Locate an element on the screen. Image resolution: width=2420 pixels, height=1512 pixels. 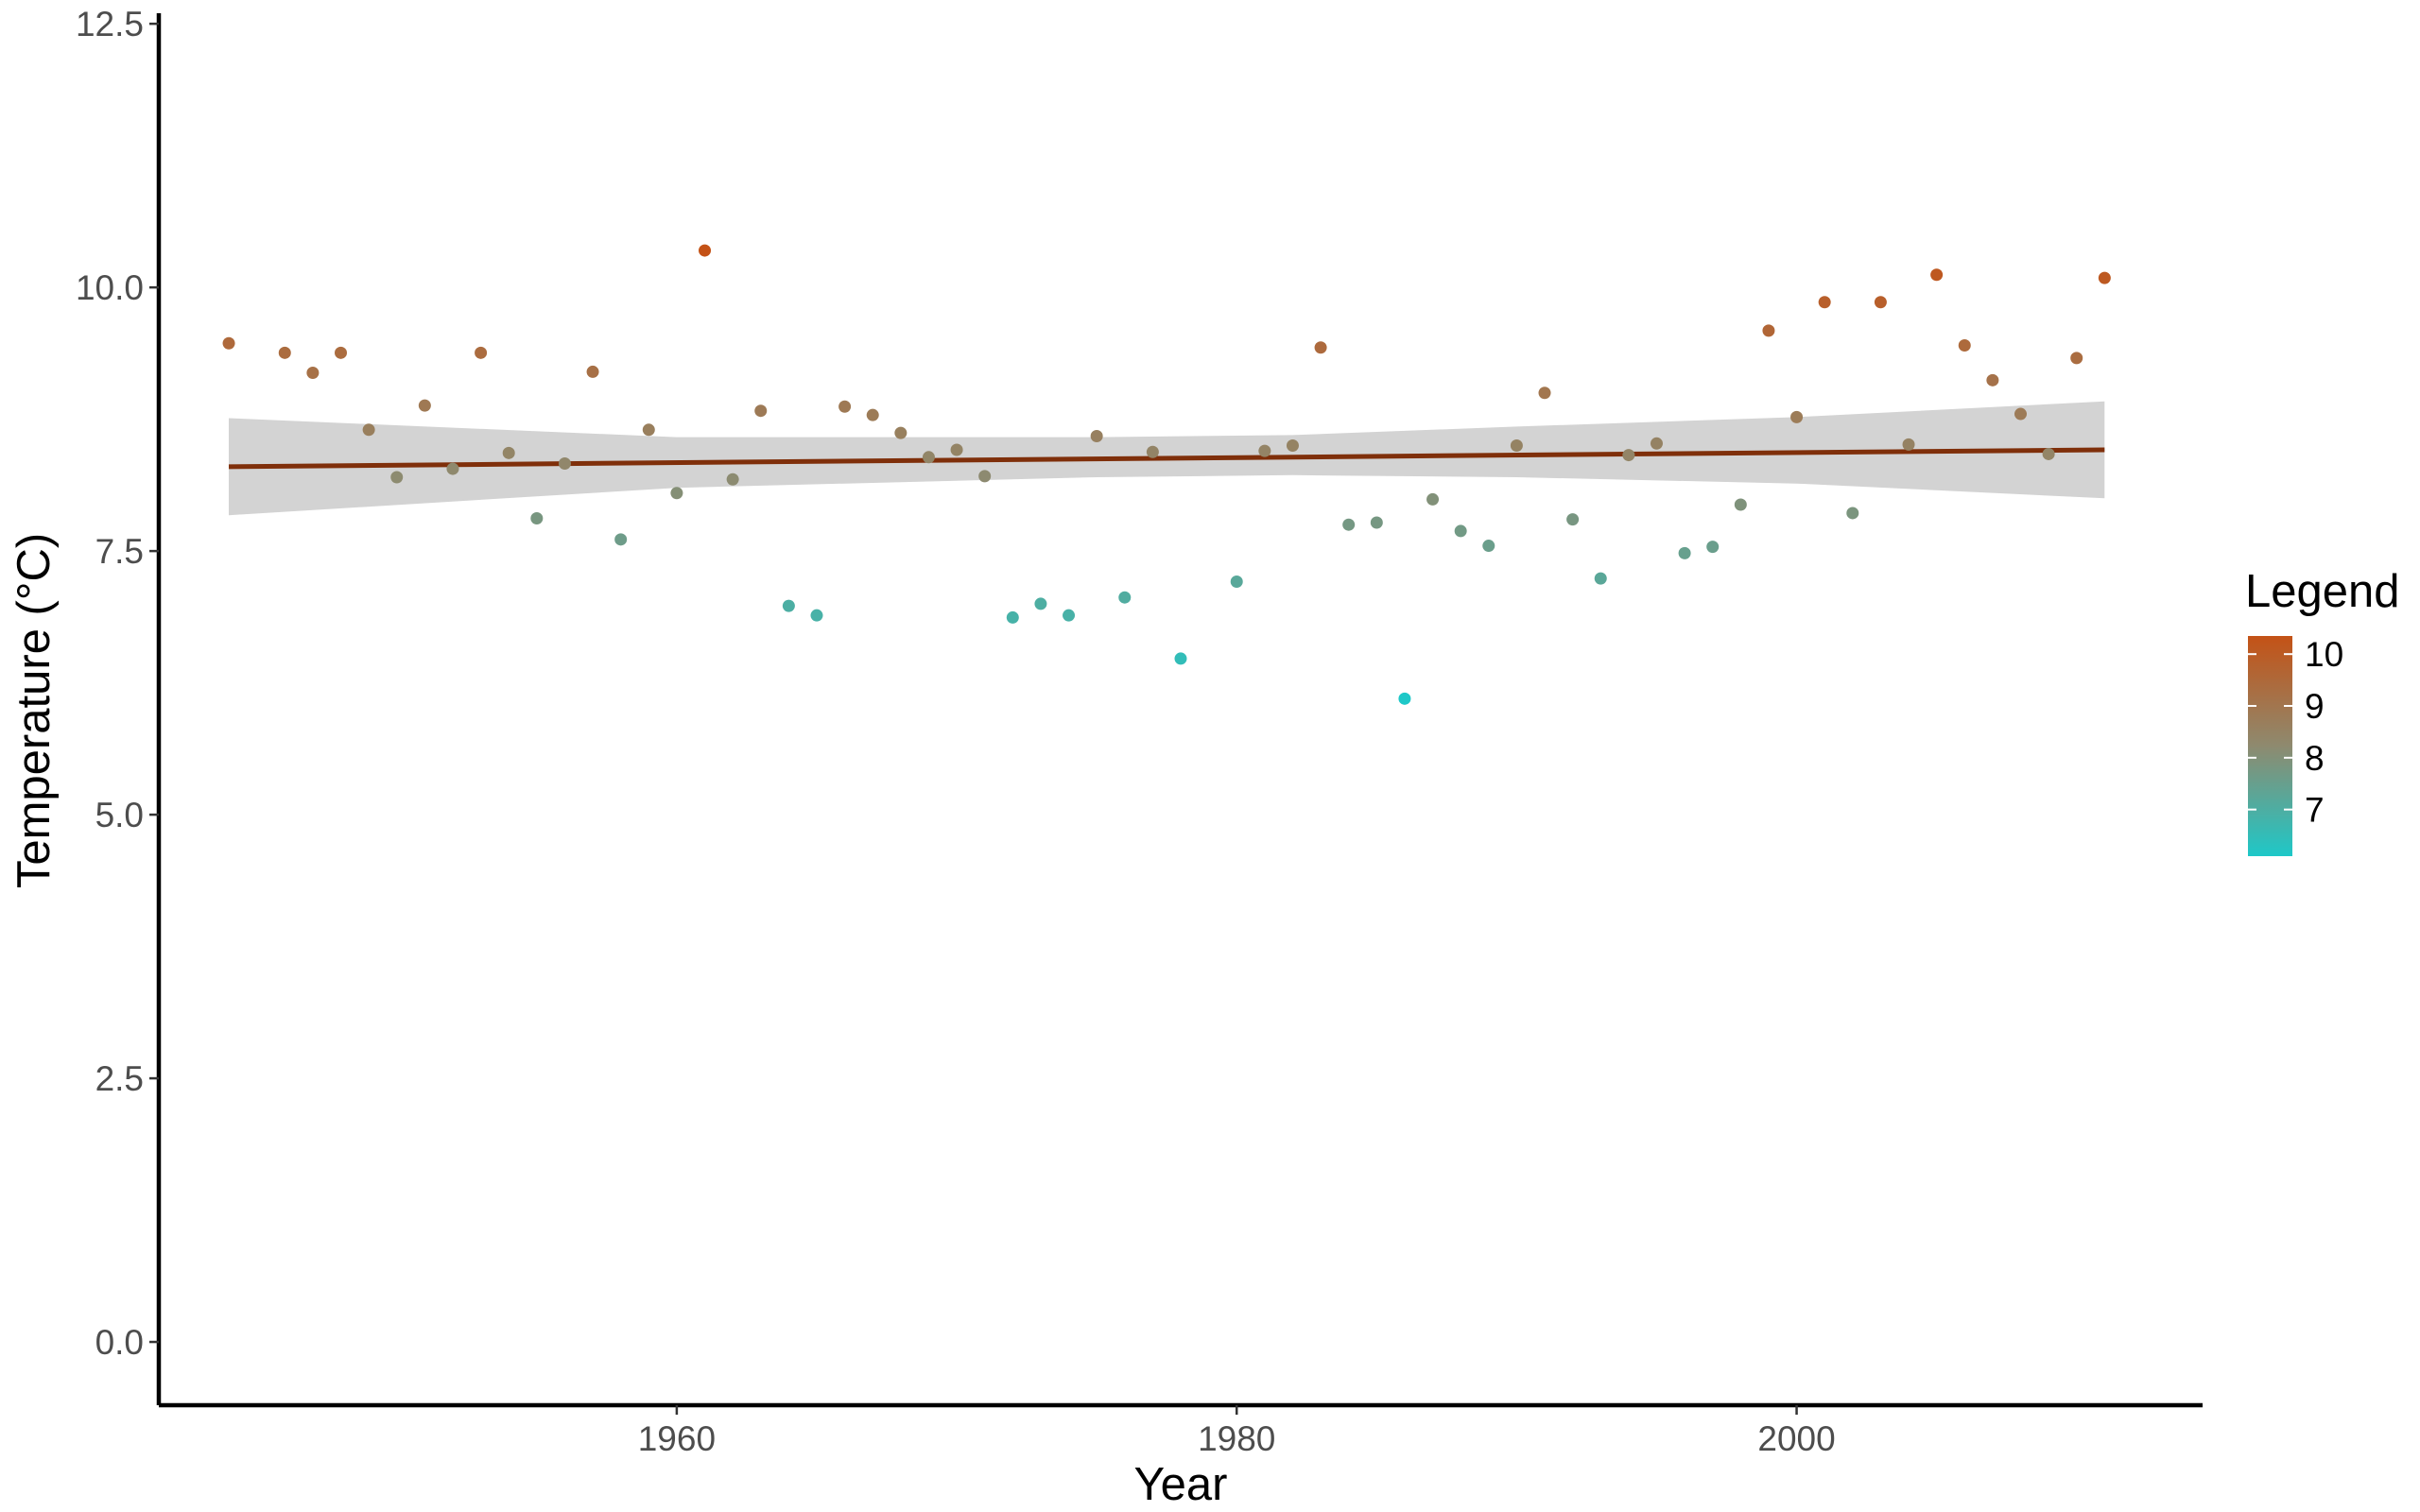
y-tick-label: 0.0 is located at coordinates (119, 1342).